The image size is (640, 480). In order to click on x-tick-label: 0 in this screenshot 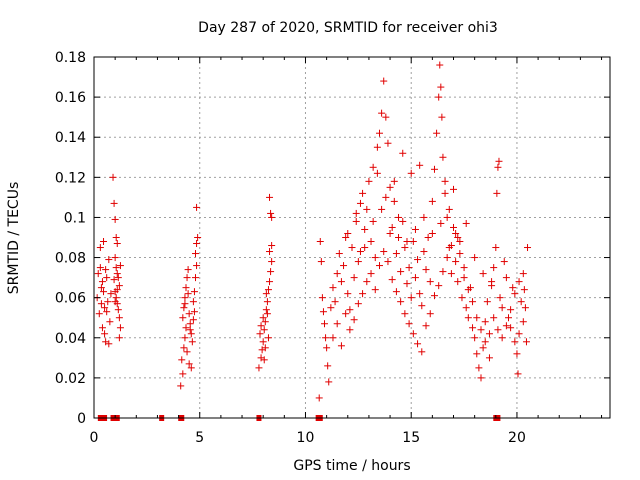, I will do `click(94, 438)`.